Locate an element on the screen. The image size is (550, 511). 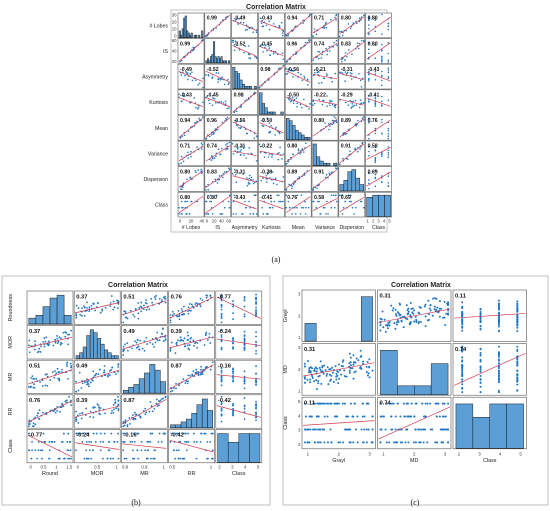
matrix-cell: -0.24 is located at coordinates (239, 342).